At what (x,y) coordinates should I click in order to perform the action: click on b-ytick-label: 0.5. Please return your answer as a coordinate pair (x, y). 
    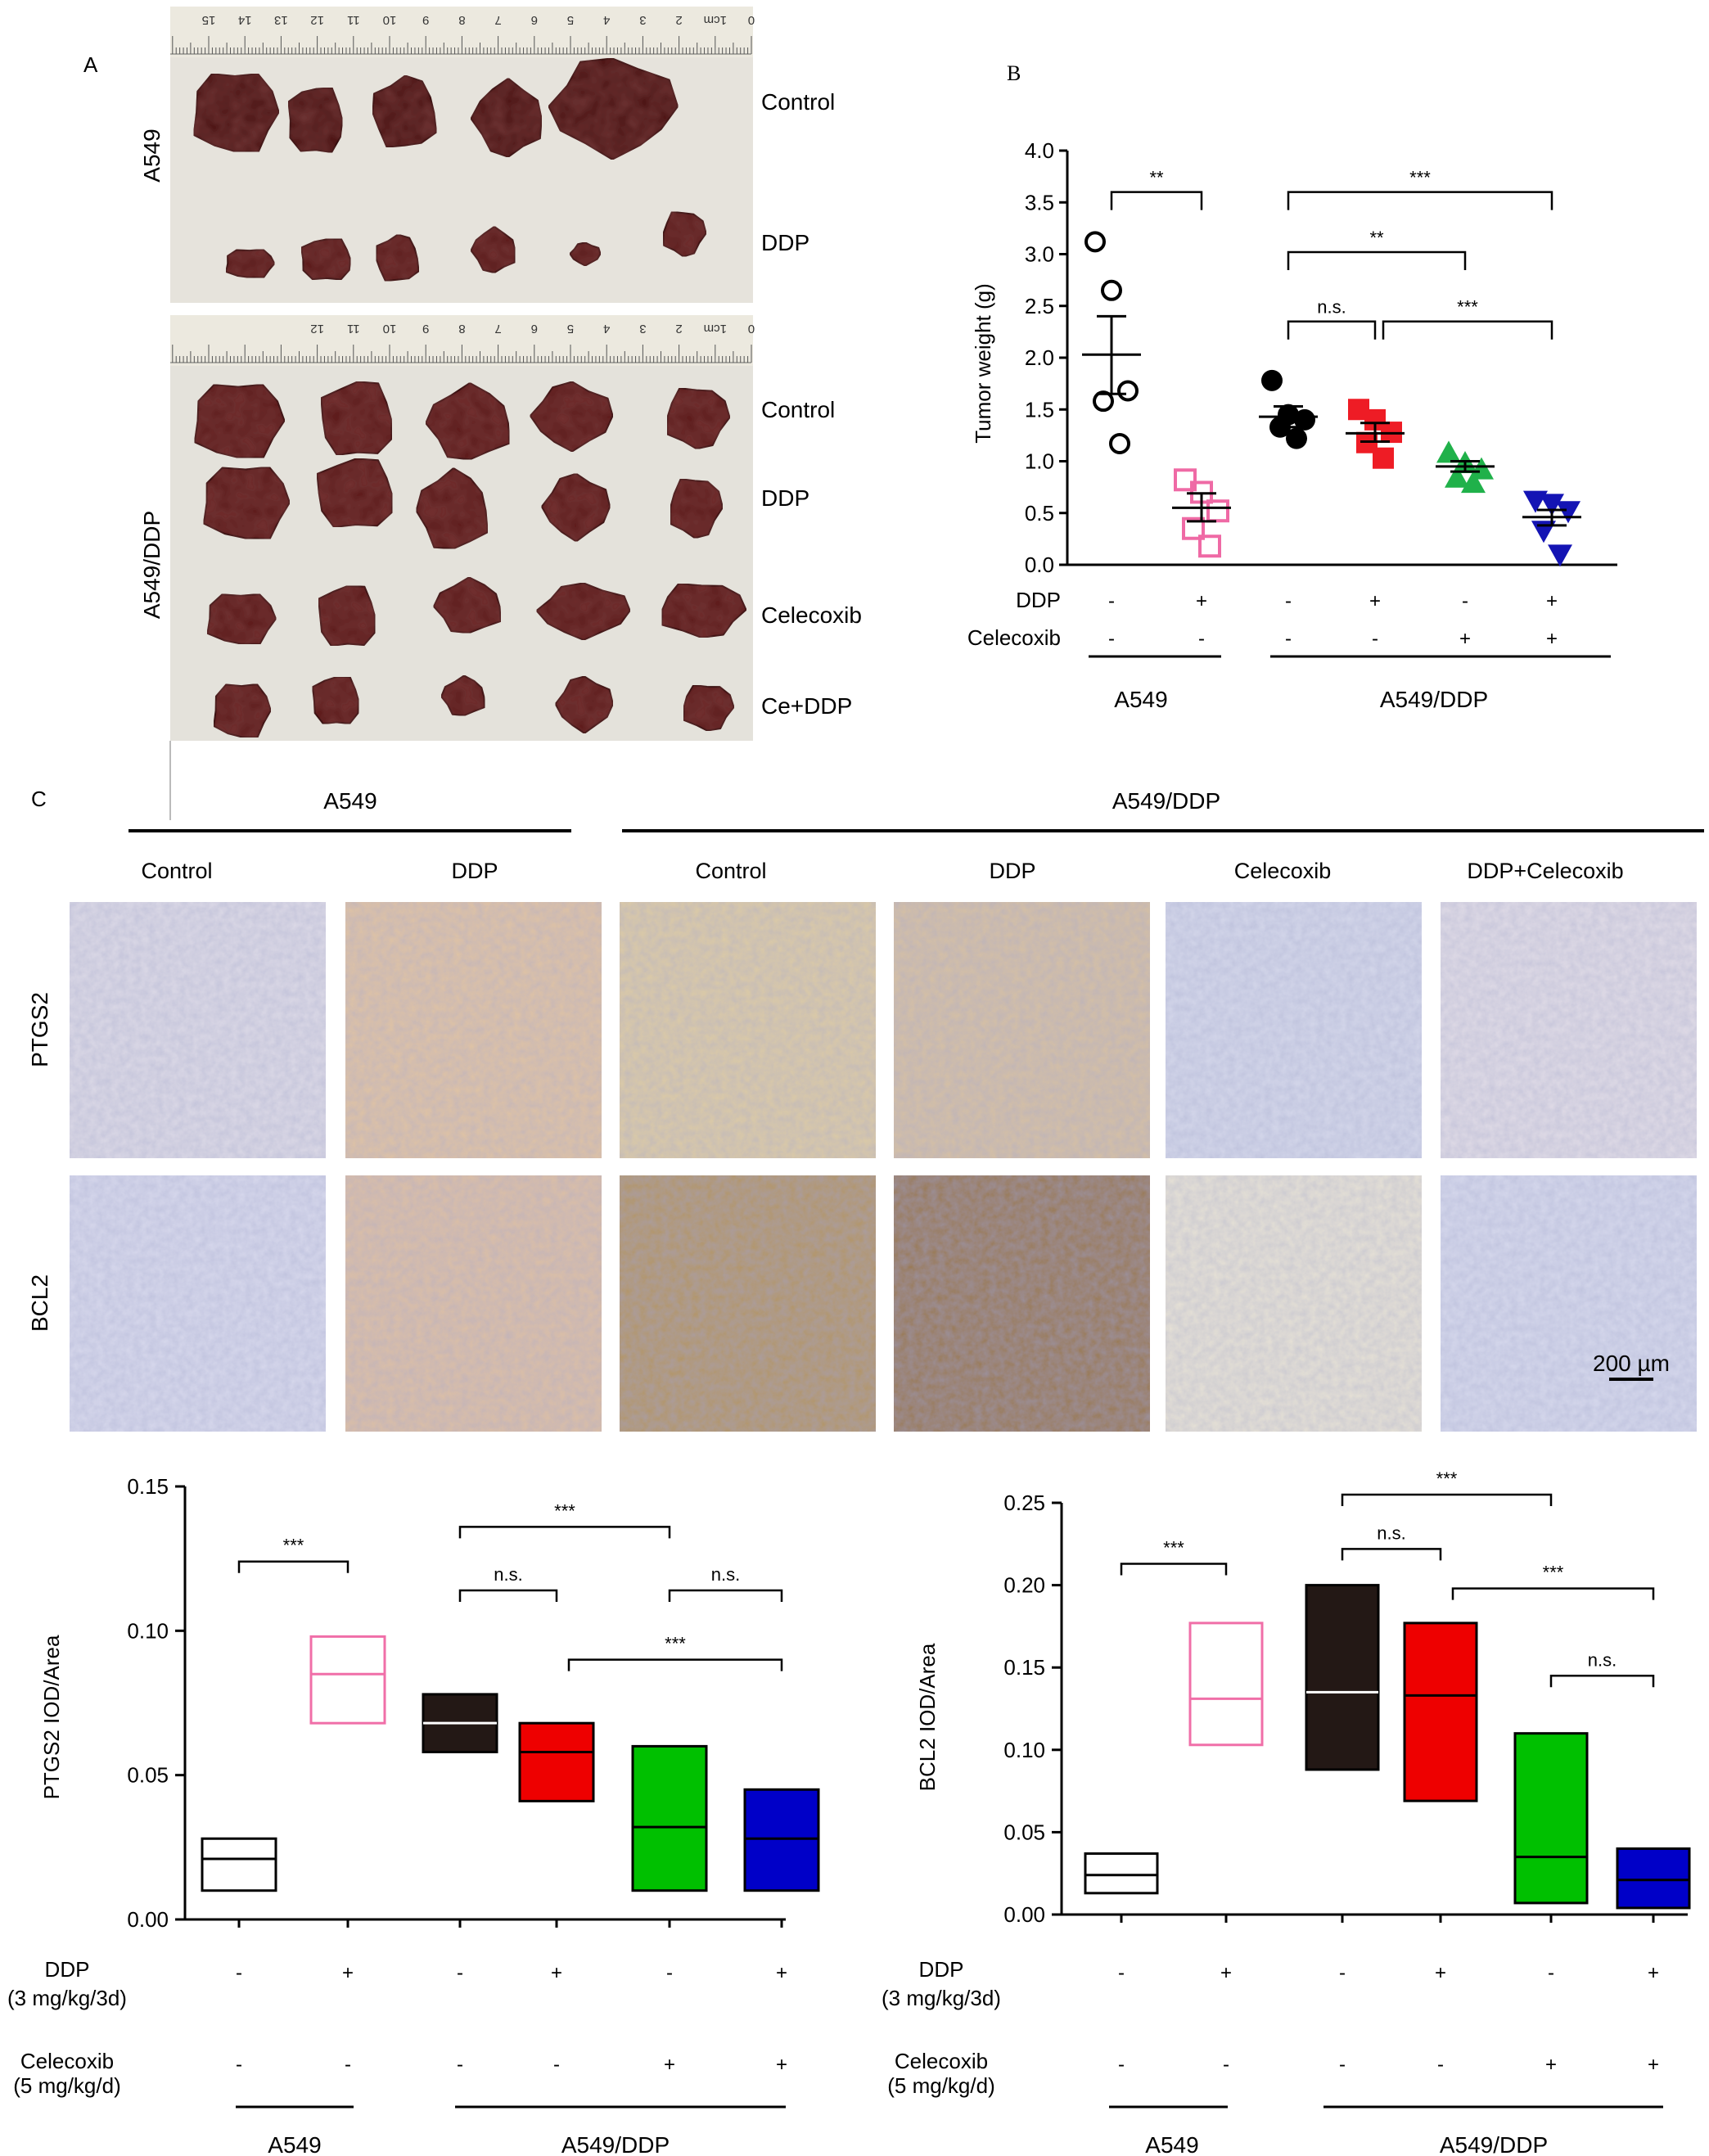
    Looking at the image, I should click on (1039, 513).